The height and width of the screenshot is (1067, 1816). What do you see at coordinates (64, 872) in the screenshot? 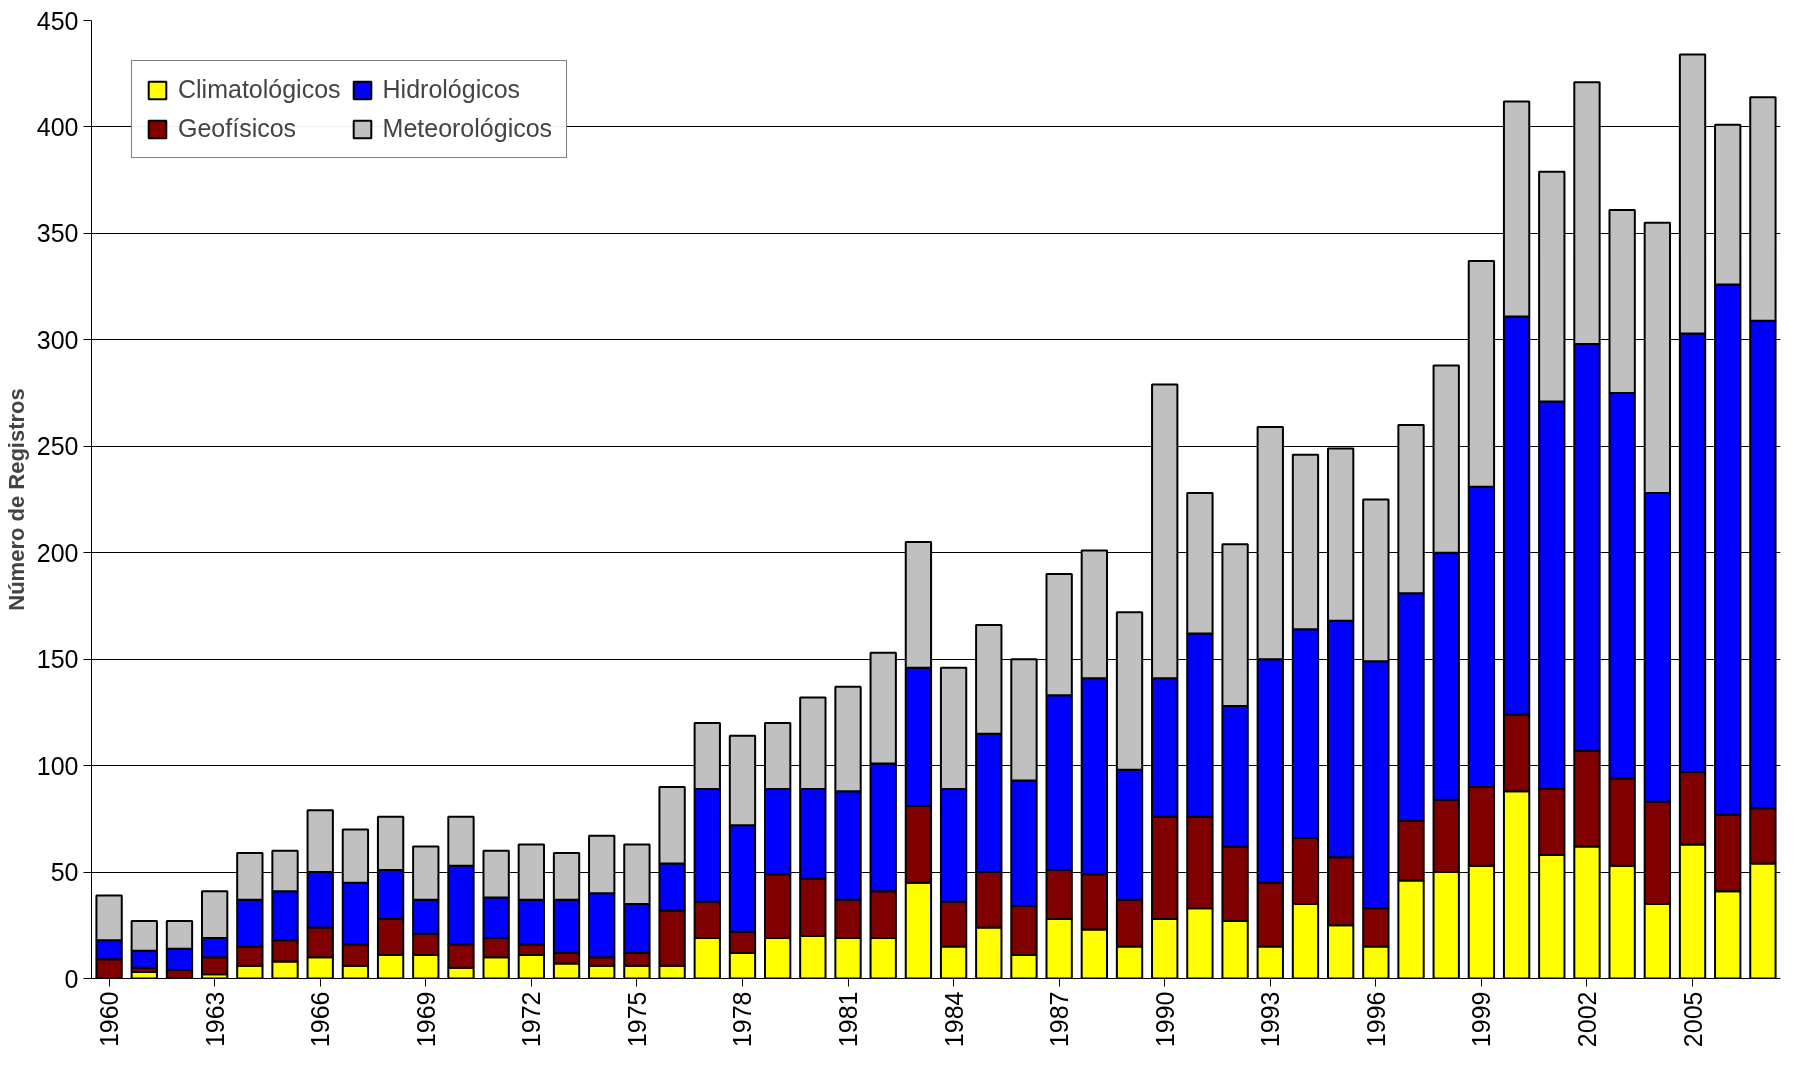
I see `y-tick-label: 50` at bounding box center [64, 872].